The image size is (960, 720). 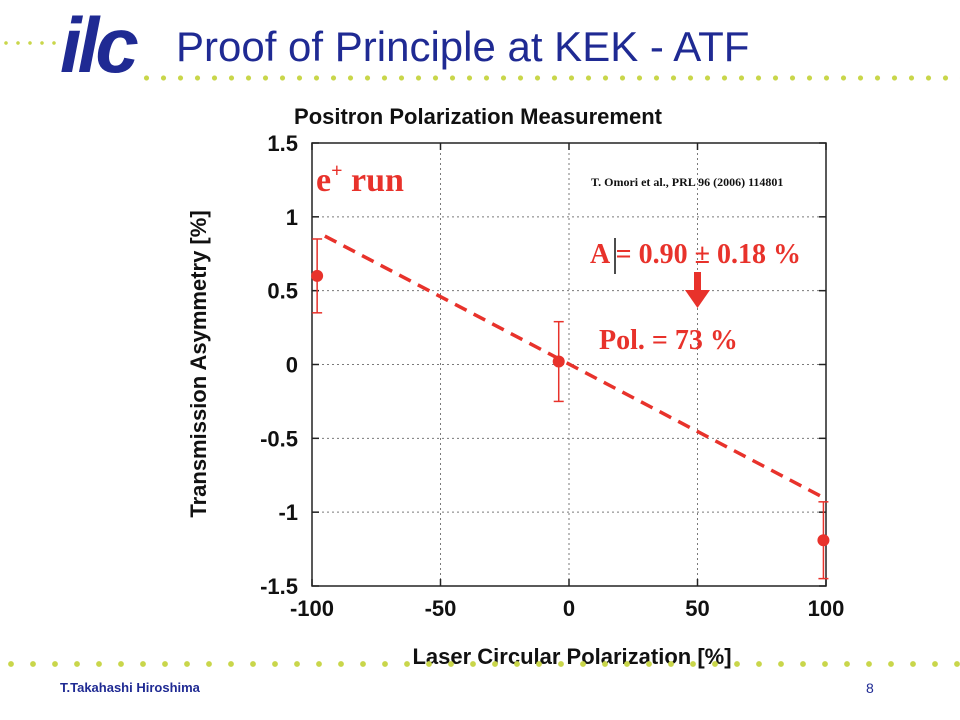 I want to click on decorative-dots-top-left, so click(x=30, y=43).